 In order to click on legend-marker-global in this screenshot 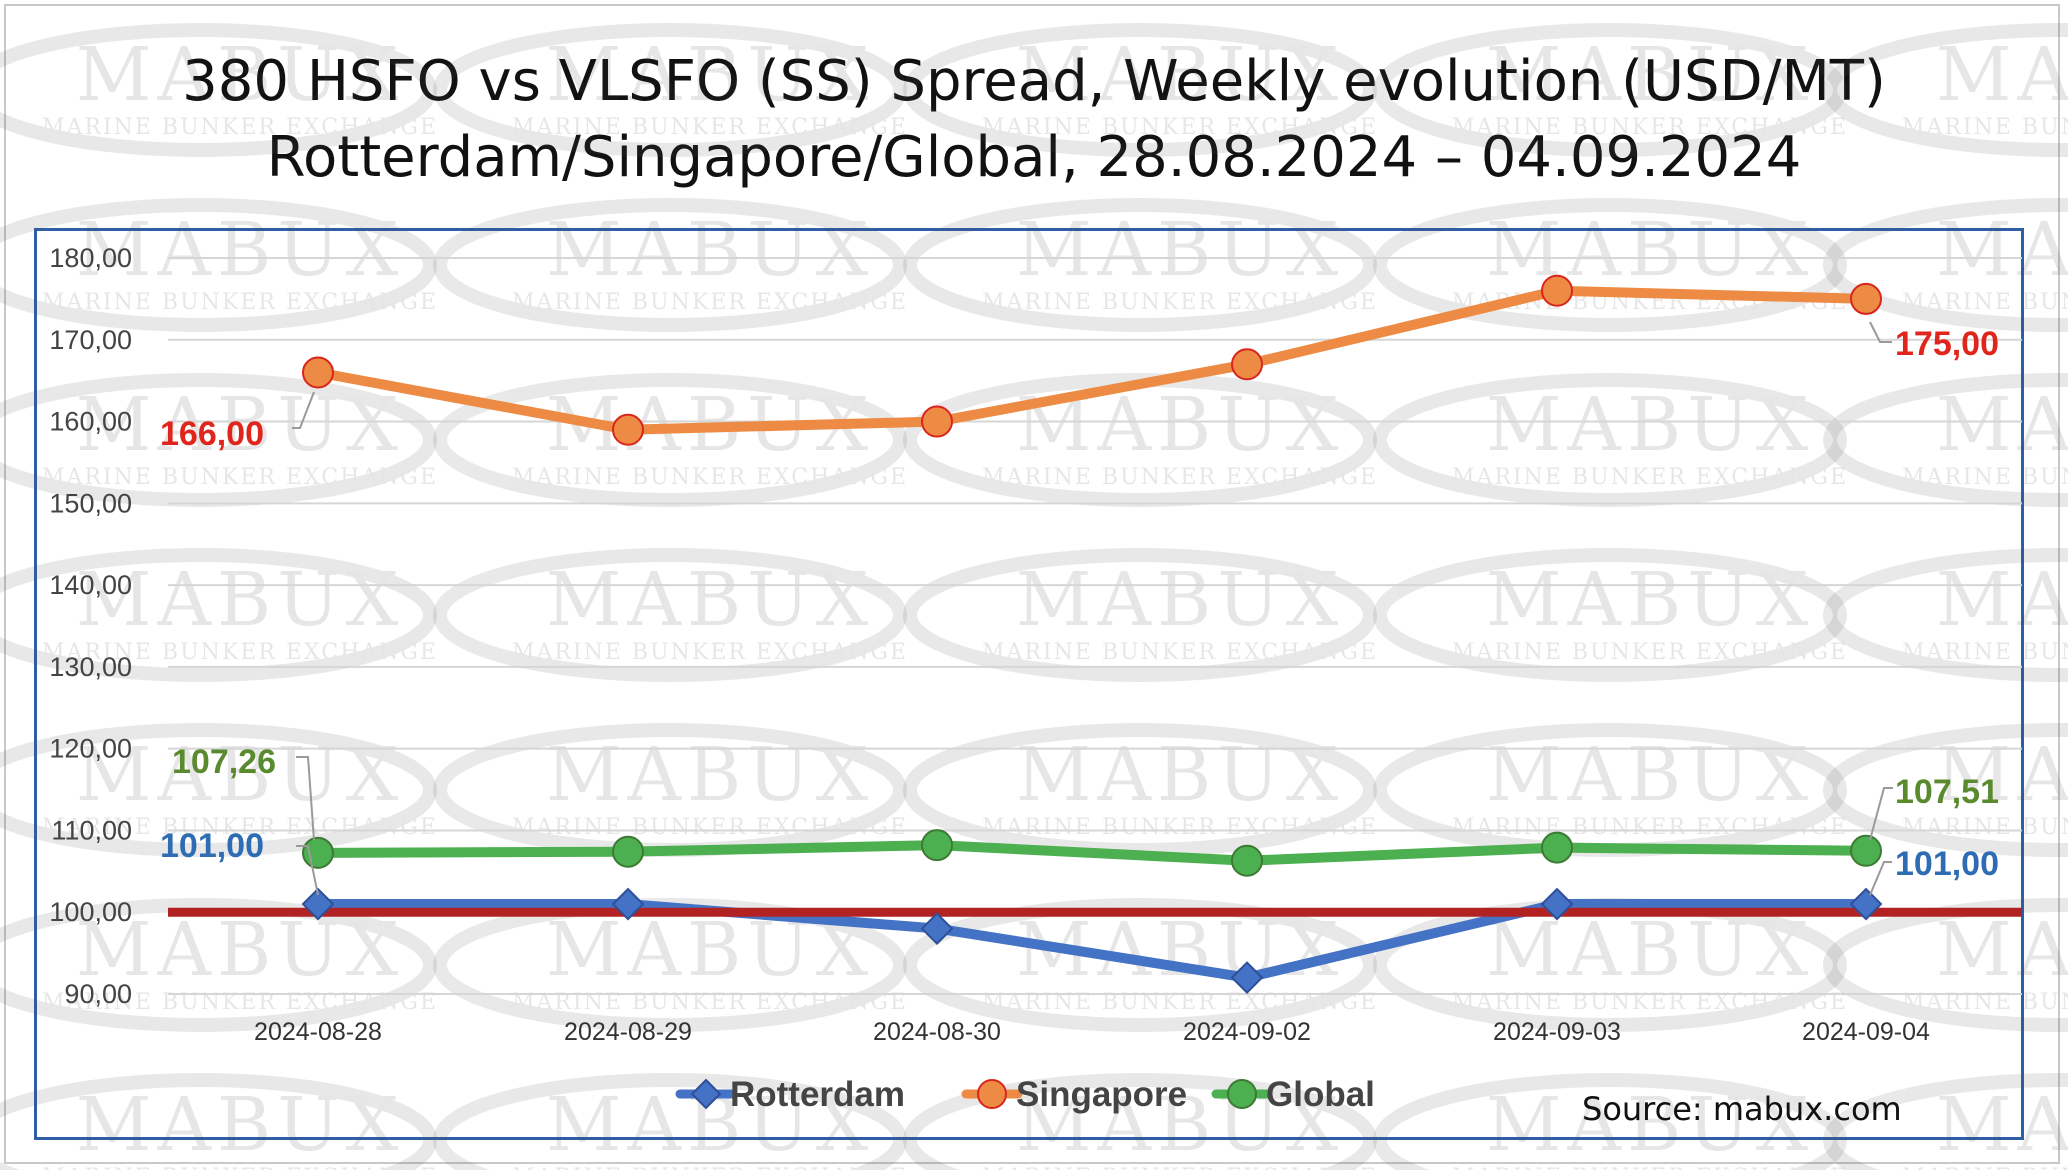, I will do `click(1242, 1094)`.